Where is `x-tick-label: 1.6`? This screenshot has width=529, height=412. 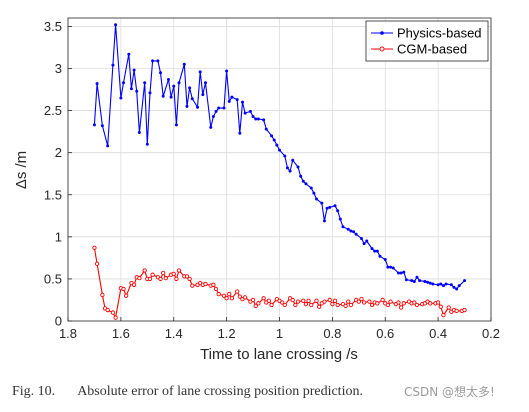
x-tick-label: 1.6 is located at coordinates (121, 333).